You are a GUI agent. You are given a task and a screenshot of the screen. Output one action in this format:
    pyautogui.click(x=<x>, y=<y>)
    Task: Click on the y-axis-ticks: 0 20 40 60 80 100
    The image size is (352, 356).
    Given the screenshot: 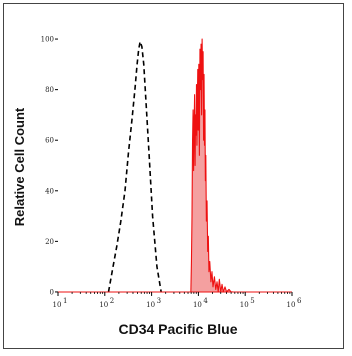 What is the action you would take?
    pyautogui.click(x=49, y=166)
    